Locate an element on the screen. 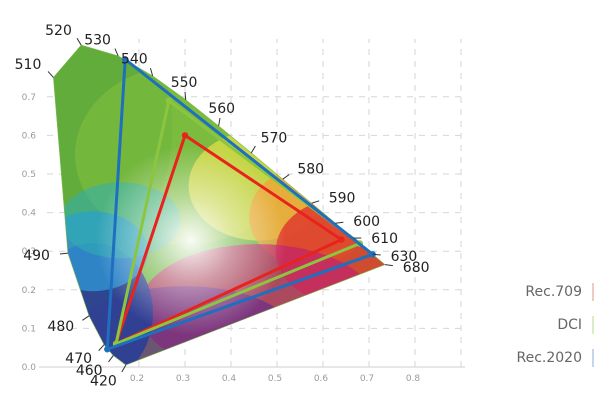 The height and width of the screenshot is (401, 598). wavelength-label: 630 is located at coordinates (404, 257).